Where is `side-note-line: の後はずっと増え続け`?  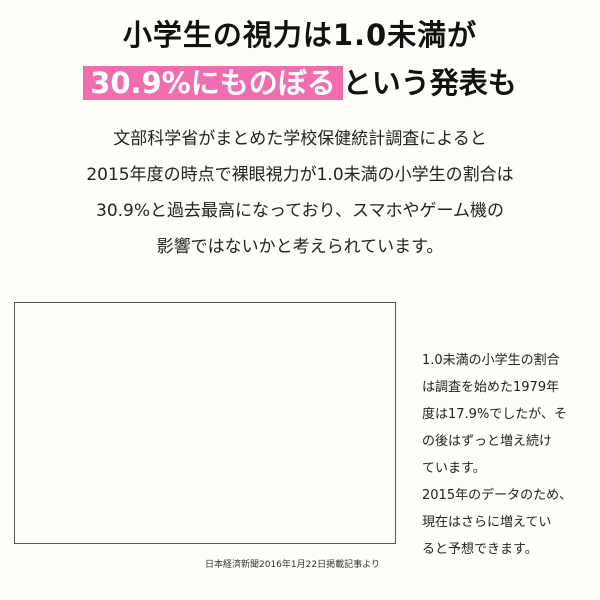
side-note-line: の後はずっと増え続け is located at coordinates (487, 441).